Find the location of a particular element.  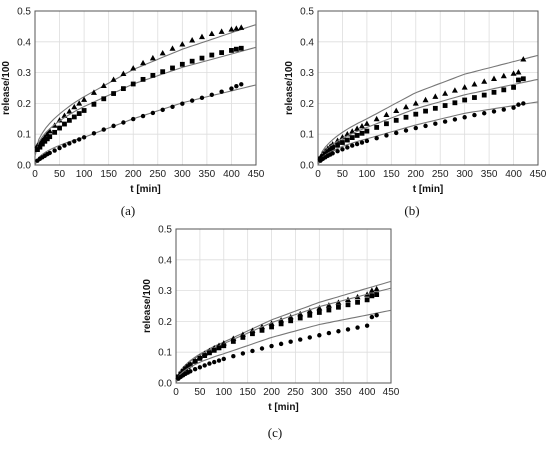

x-tick-label: 50 is located at coordinates (200, 392).